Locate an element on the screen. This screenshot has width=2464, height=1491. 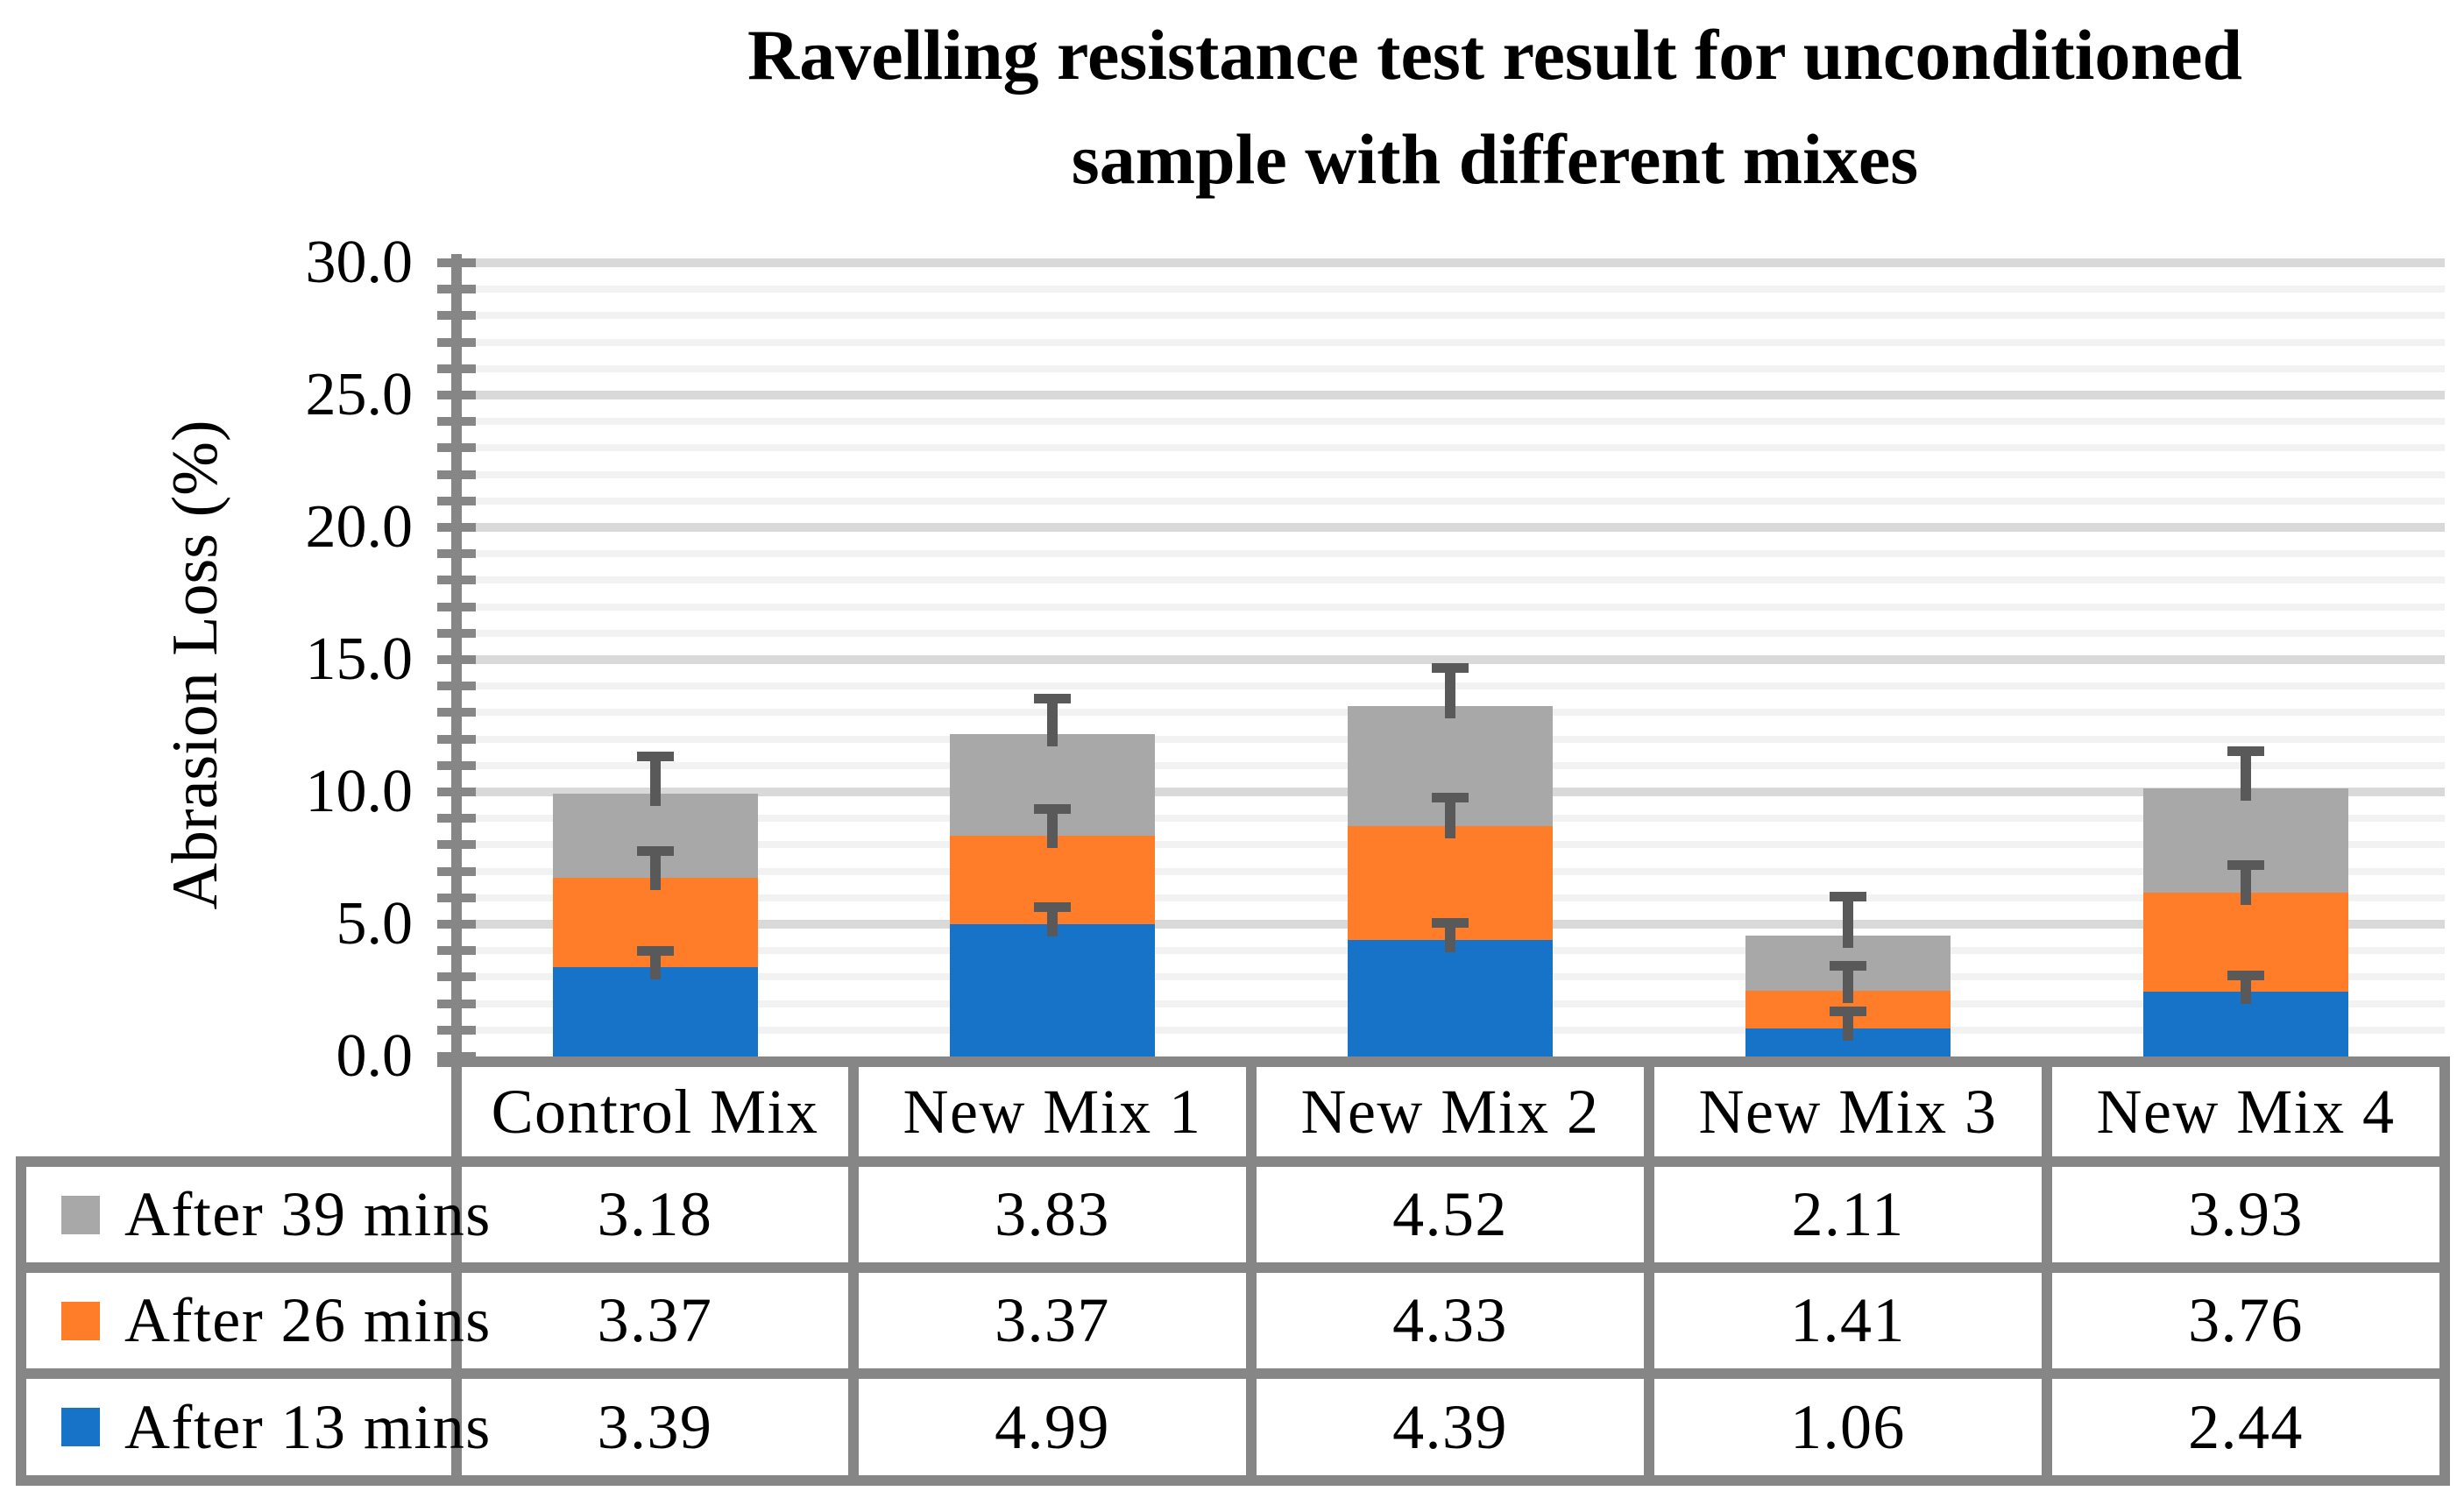
table-value-cell: 2.11 is located at coordinates (1848, 1214).